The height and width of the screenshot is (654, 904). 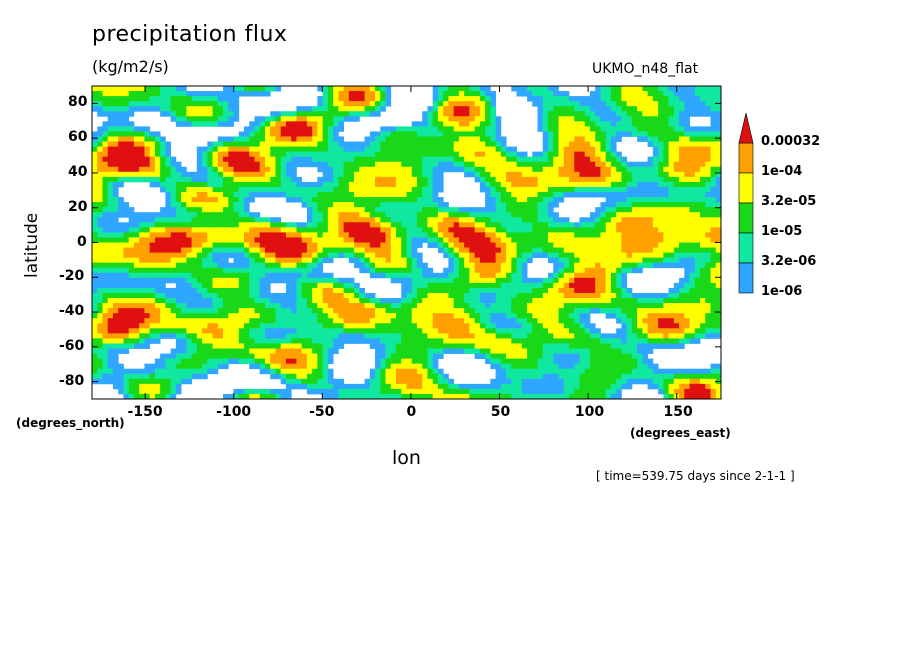 What do you see at coordinates (70, 423) in the screenshot?
I see `y-axis-units: (degrees_north)` at bounding box center [70, 423].